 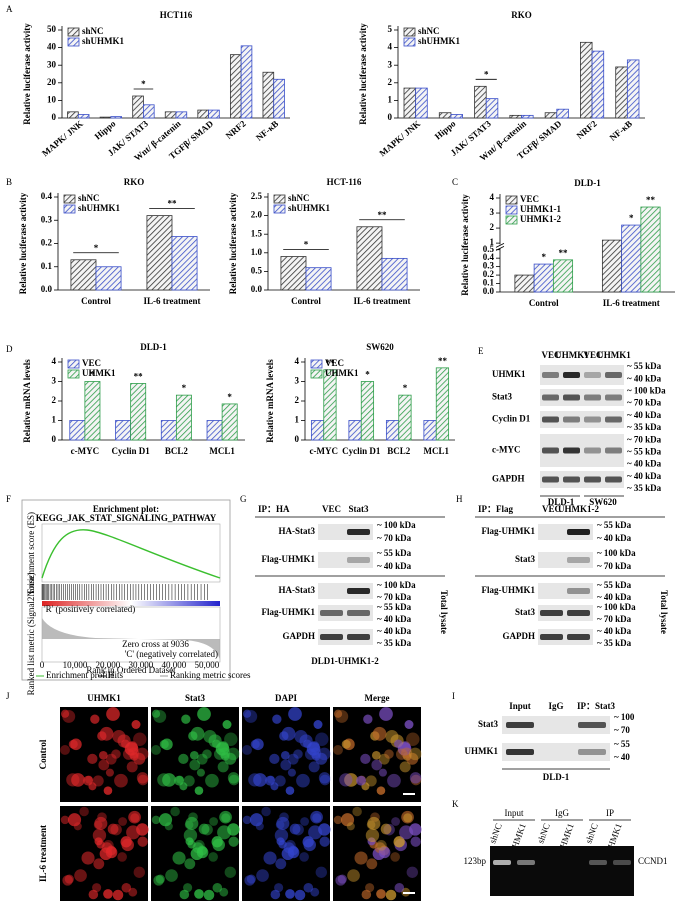 I want to click on panel-letter: G, so click(x=243, y=499).